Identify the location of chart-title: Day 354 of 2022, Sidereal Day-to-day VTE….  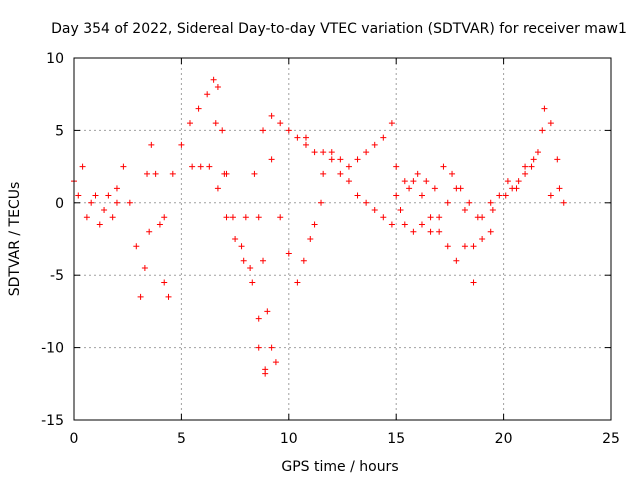
(339, 29).